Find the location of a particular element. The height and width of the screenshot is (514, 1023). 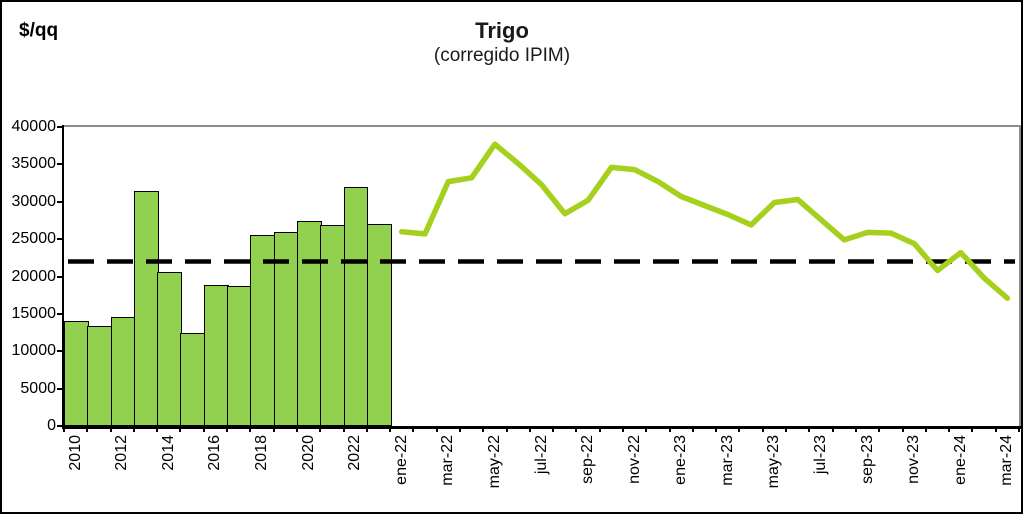

y-axis-tick-label: 5000 is located at coordinates (38, 388).